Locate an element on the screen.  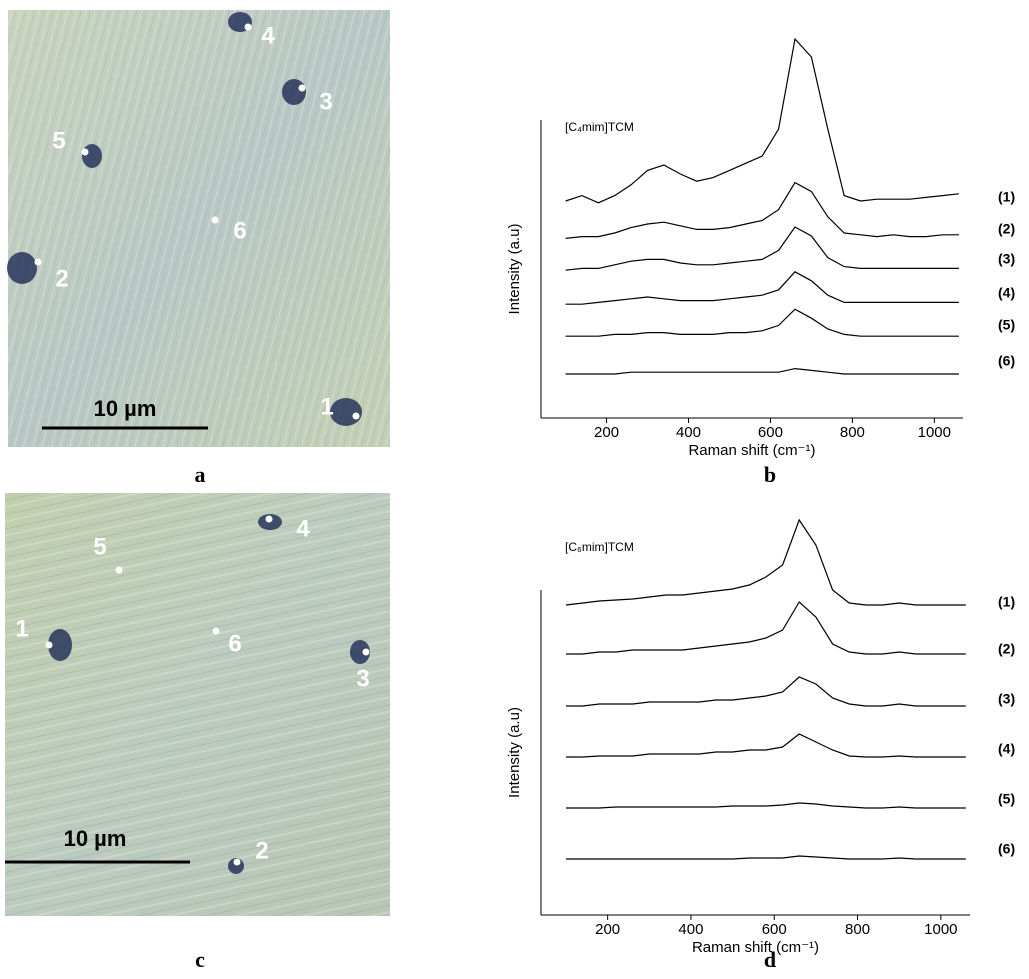
panel-label: b is located at coordinates (770, 474).